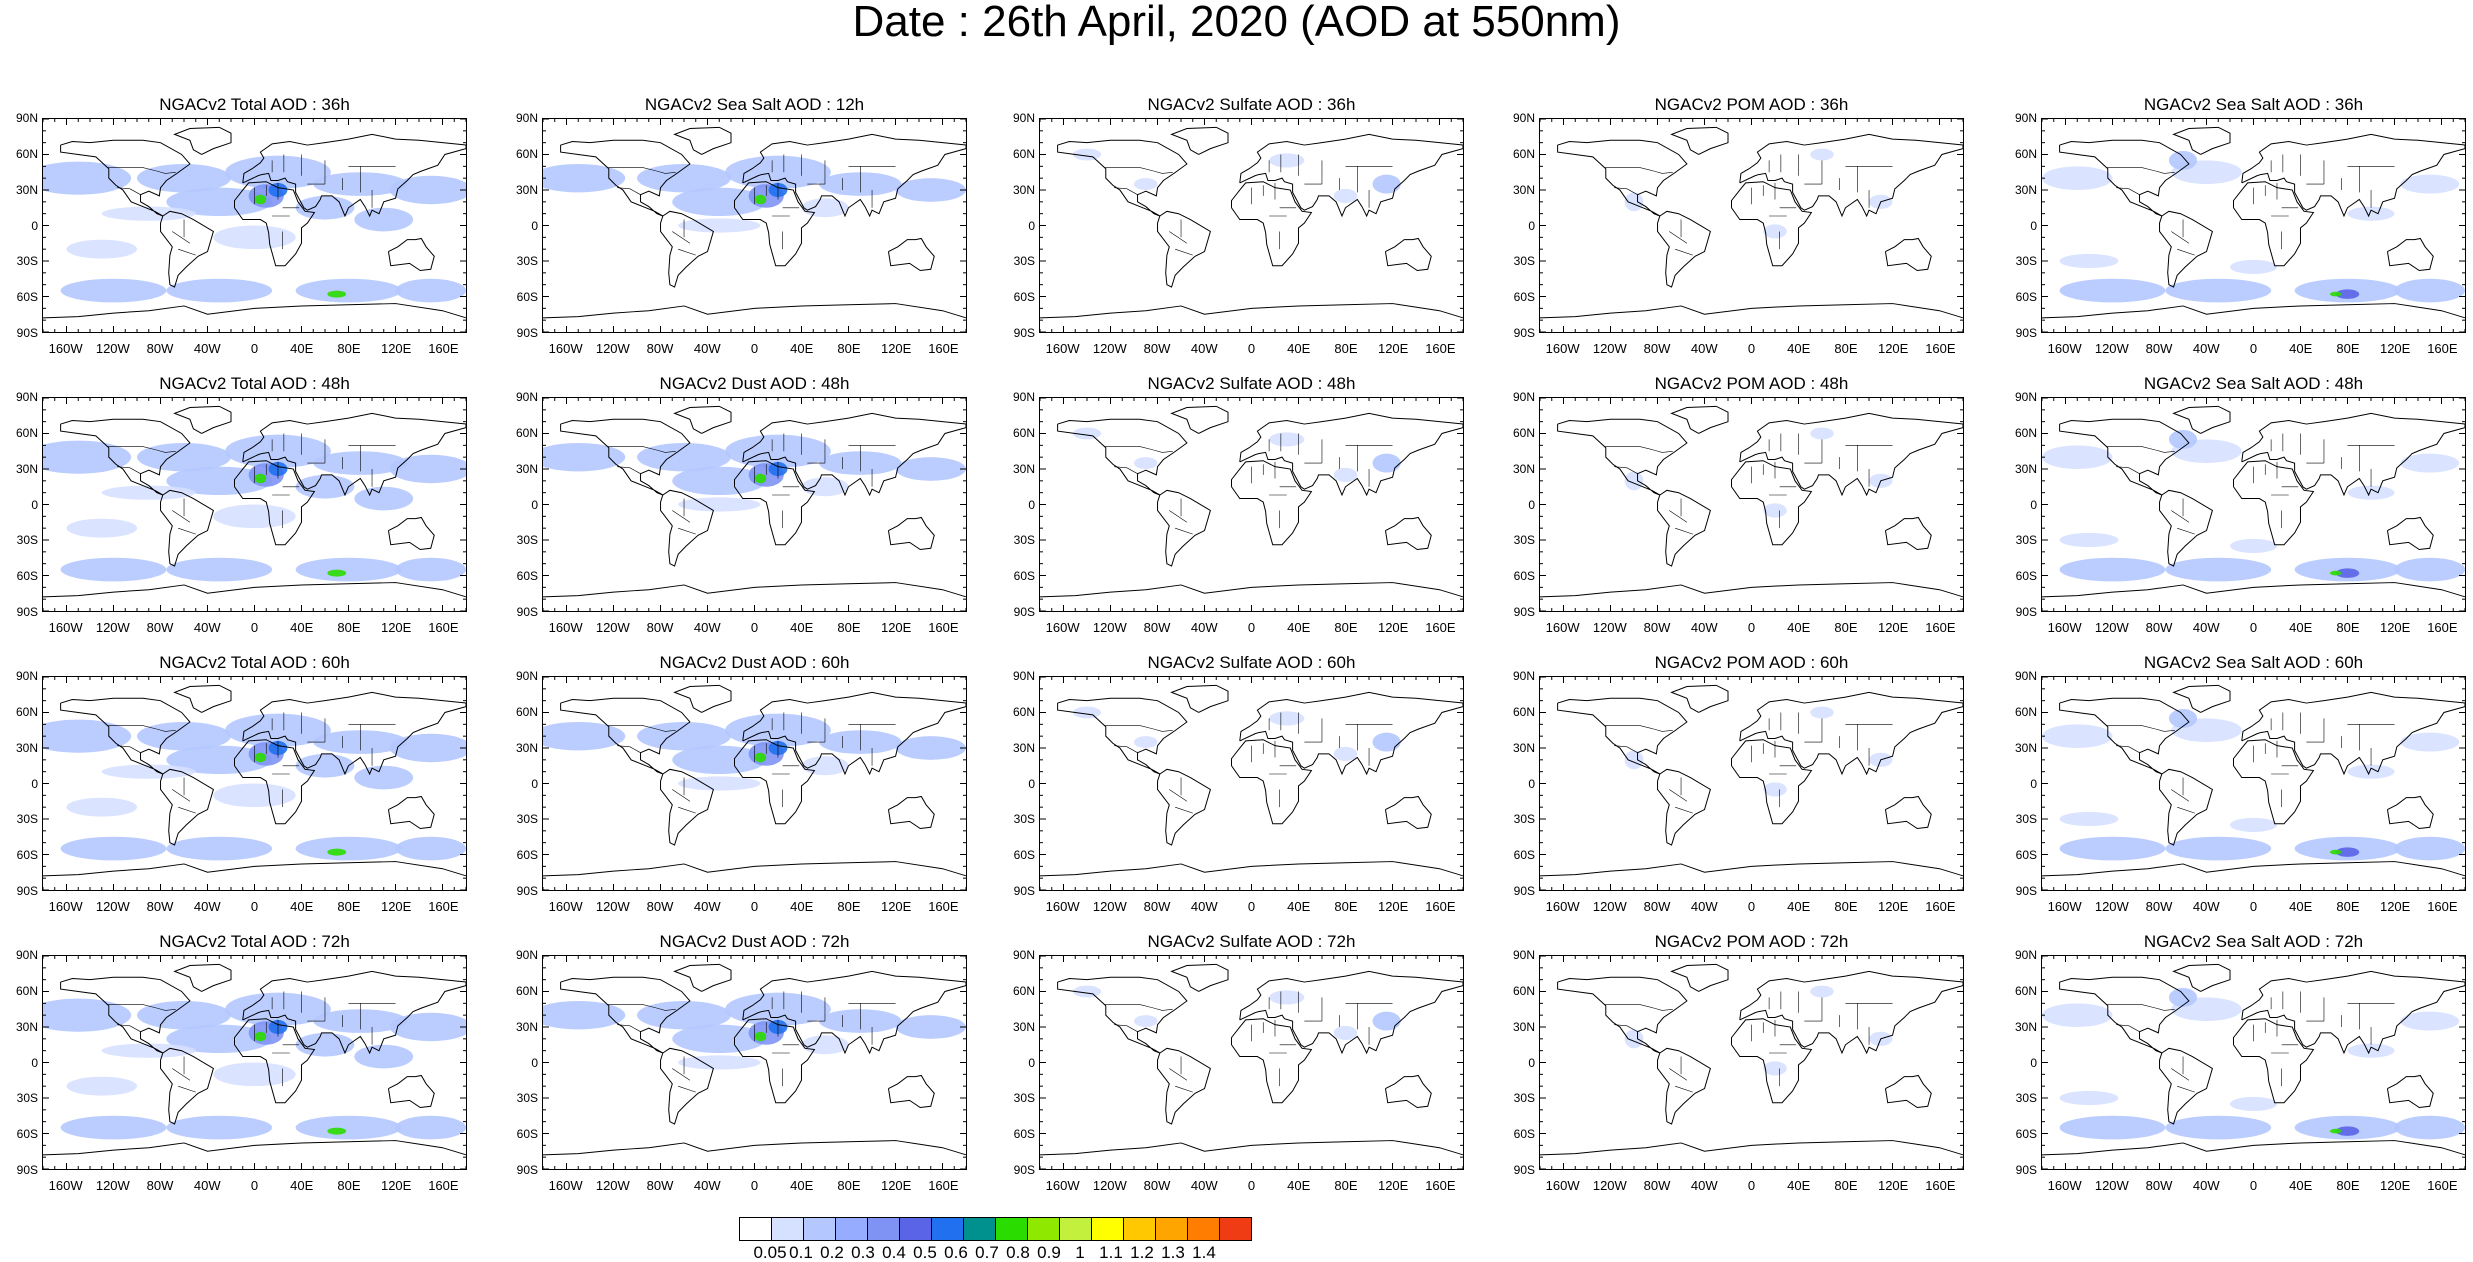 The height and width of the screenshot is (1262, 2473). I want to click on lon-tick-label: 80W, so click(160, 627).